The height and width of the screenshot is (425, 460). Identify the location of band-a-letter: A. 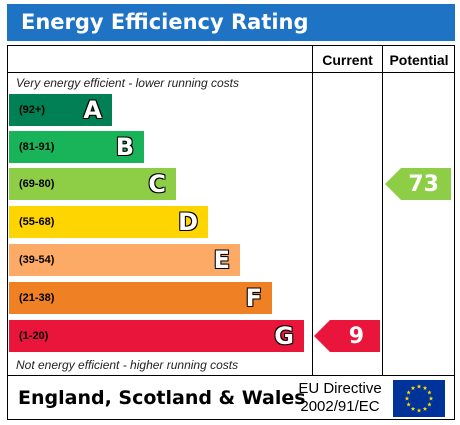
(92, 110).